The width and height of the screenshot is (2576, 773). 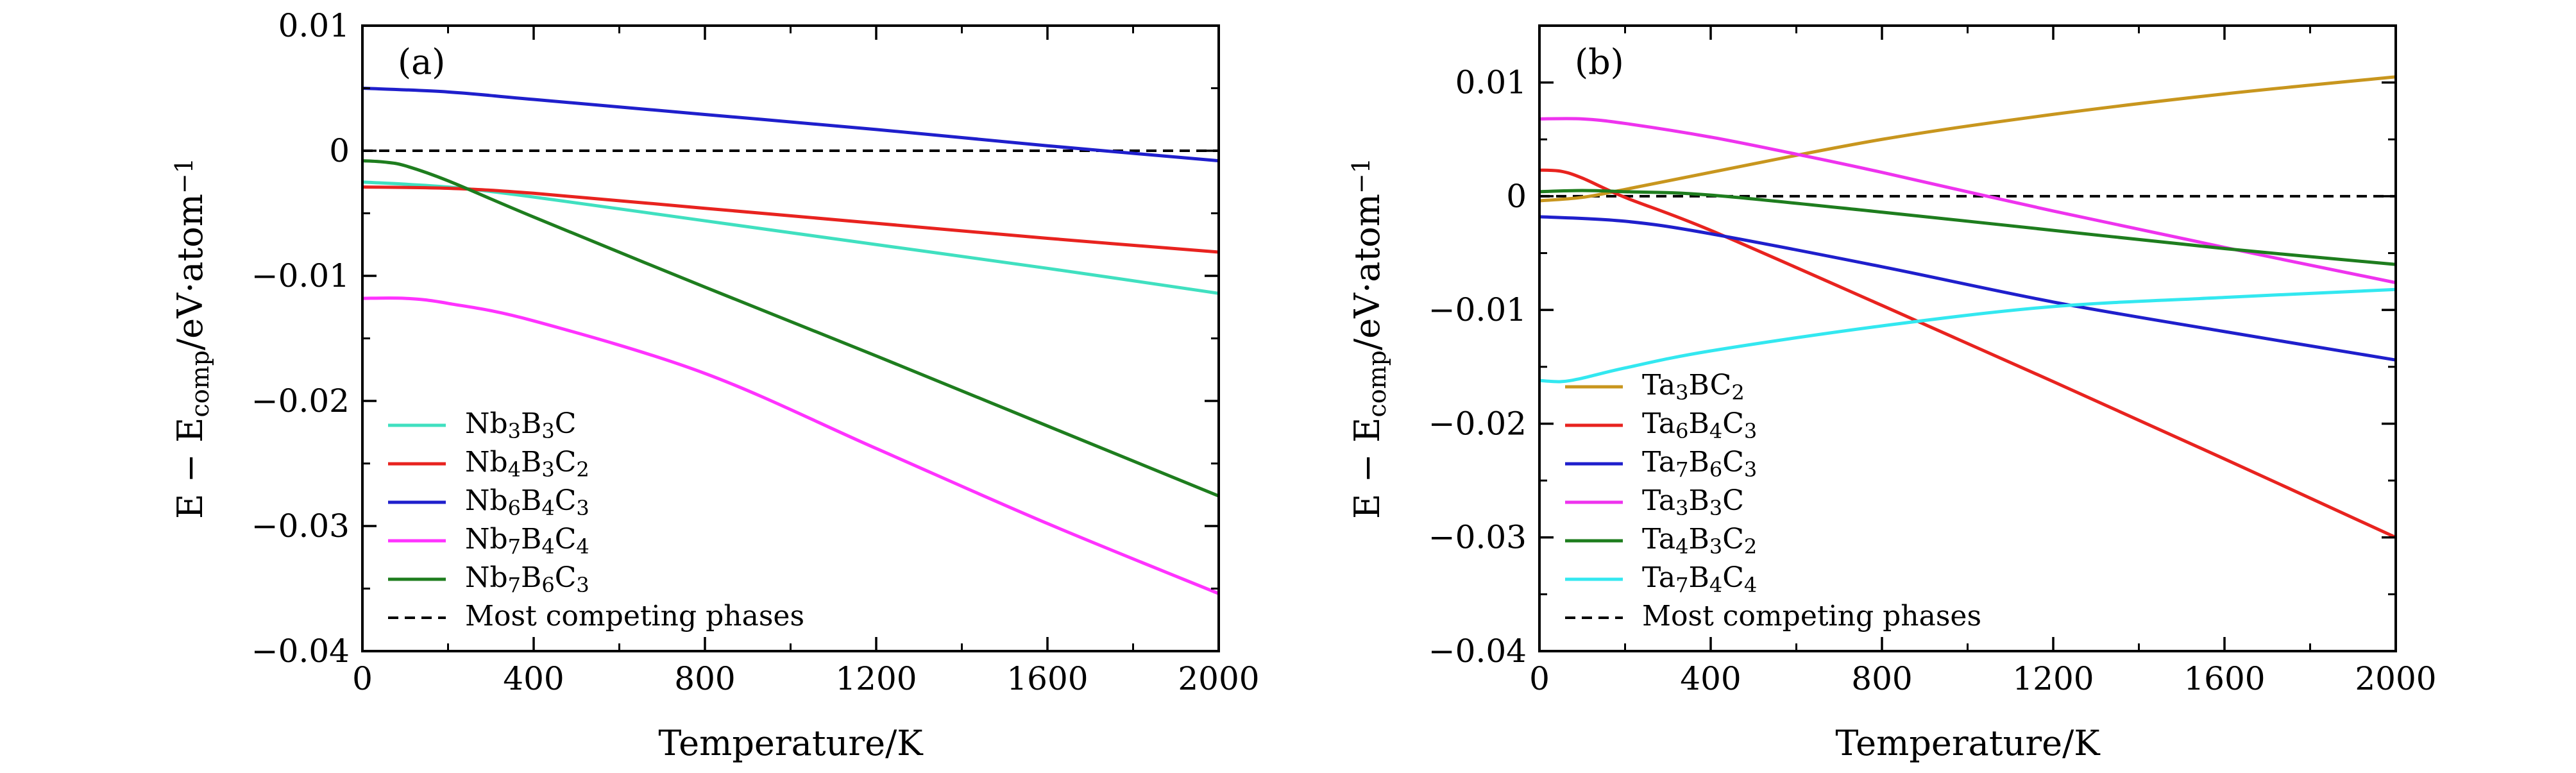 I want to click on legend-label: Nb7B6C3, so click(x=527, y=579).